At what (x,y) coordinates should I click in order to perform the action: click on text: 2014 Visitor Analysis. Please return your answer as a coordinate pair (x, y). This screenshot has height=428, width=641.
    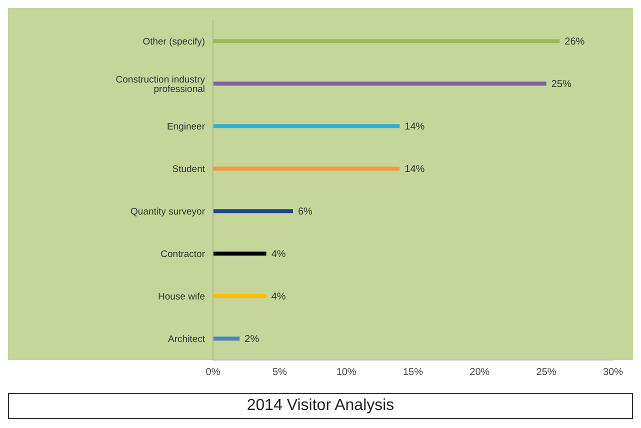
    Looking at the image, I should click on (320, 406).